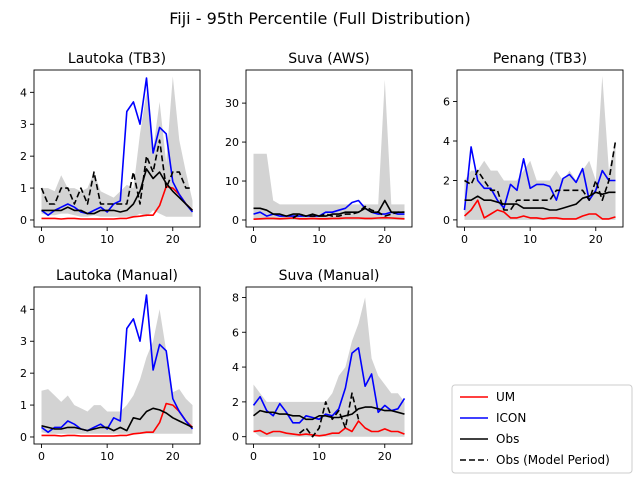 The image size is (640, 484). What do you see at coordinates (329, 276) in the screenshot?
I see `subplot-title: Suva (Manual)` at bounding box center [329, 276].